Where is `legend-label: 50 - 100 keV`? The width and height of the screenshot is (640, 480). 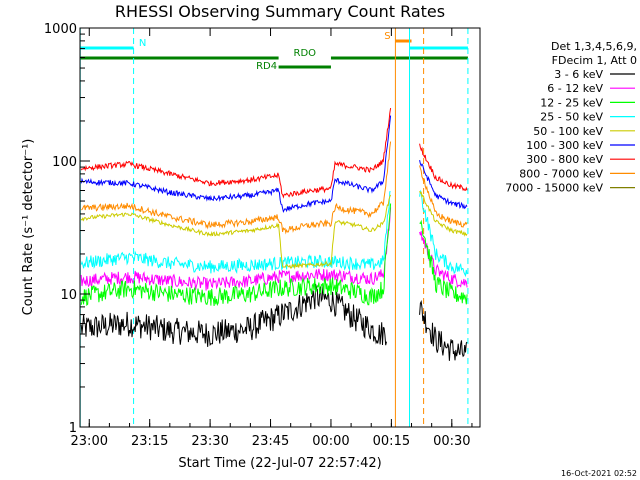 legend-label: 50 - 100 keV is located at coordinates (568, 131).